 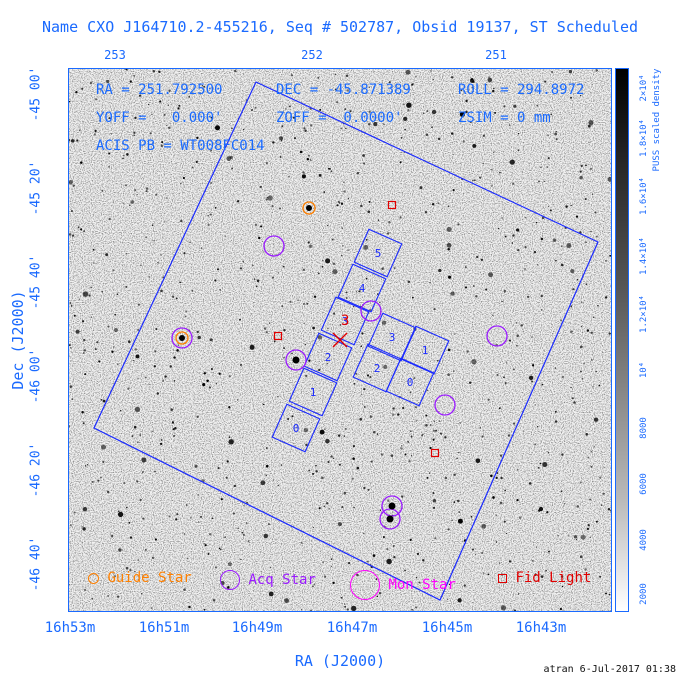 I want to click on acq-star-marker, so click(x=445, y=405).